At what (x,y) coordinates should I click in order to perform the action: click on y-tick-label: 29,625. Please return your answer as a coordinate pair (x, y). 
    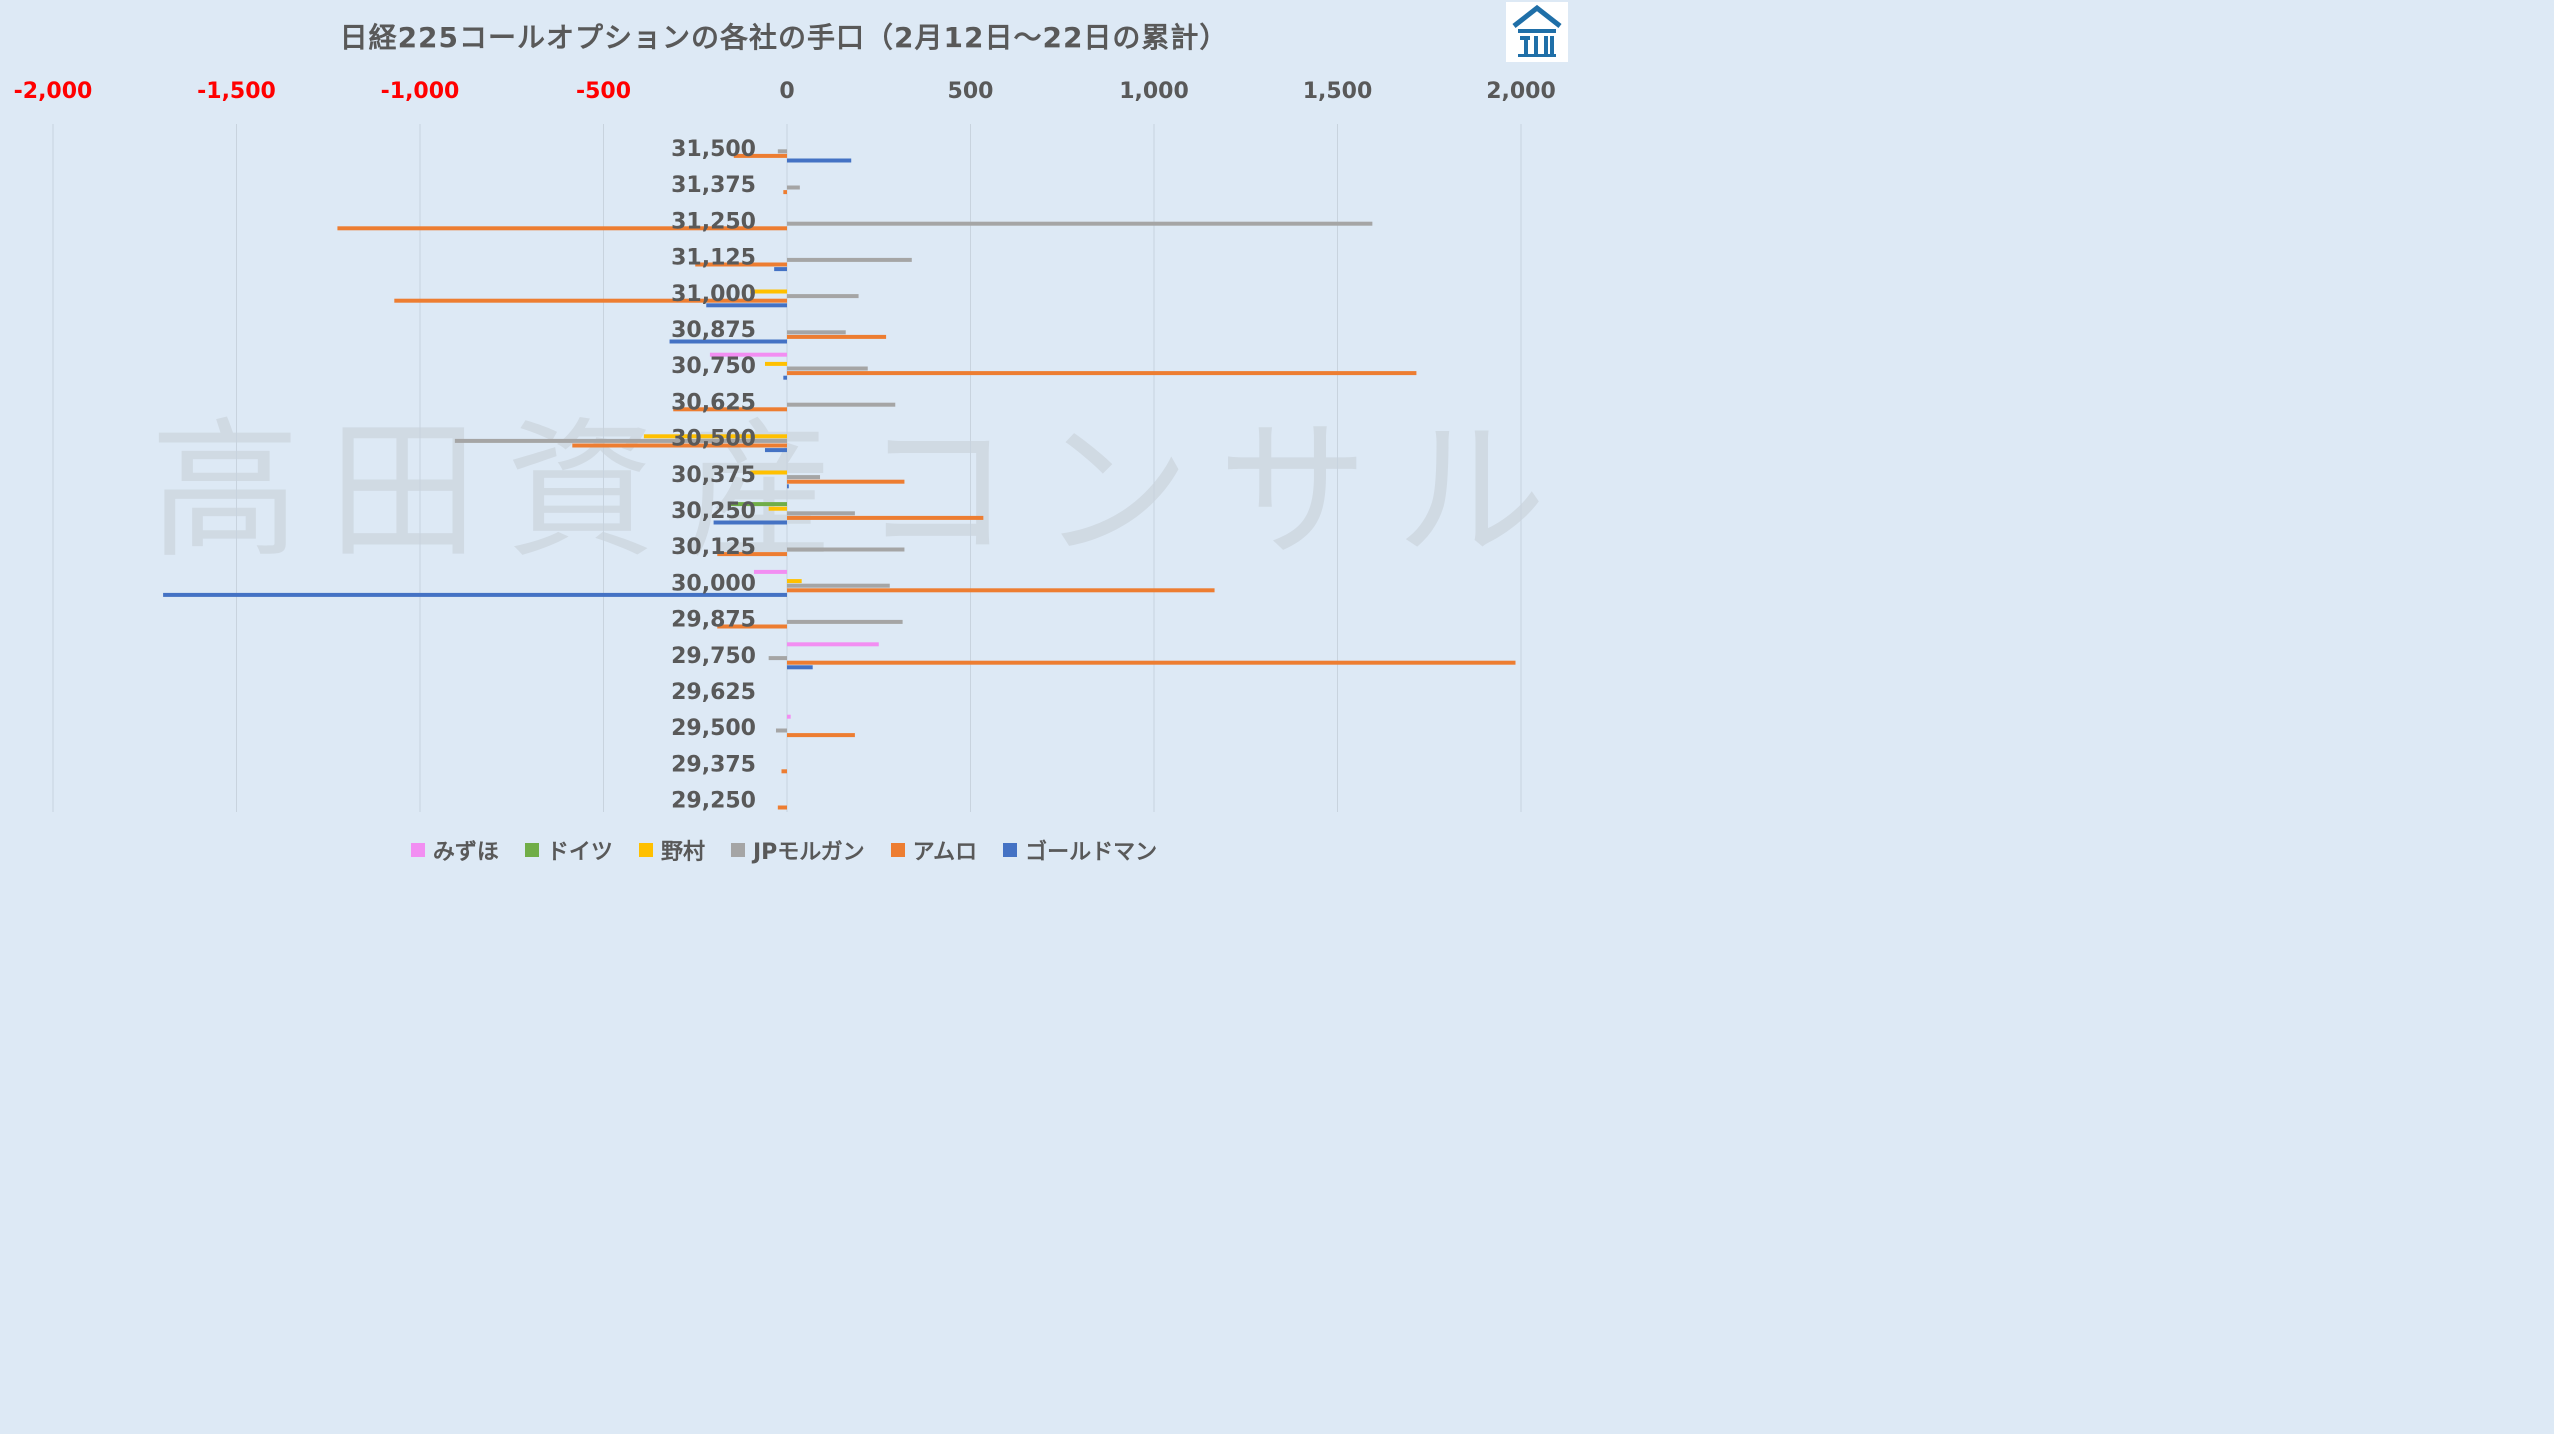
    Looking at the image, I should click on (713, 692).